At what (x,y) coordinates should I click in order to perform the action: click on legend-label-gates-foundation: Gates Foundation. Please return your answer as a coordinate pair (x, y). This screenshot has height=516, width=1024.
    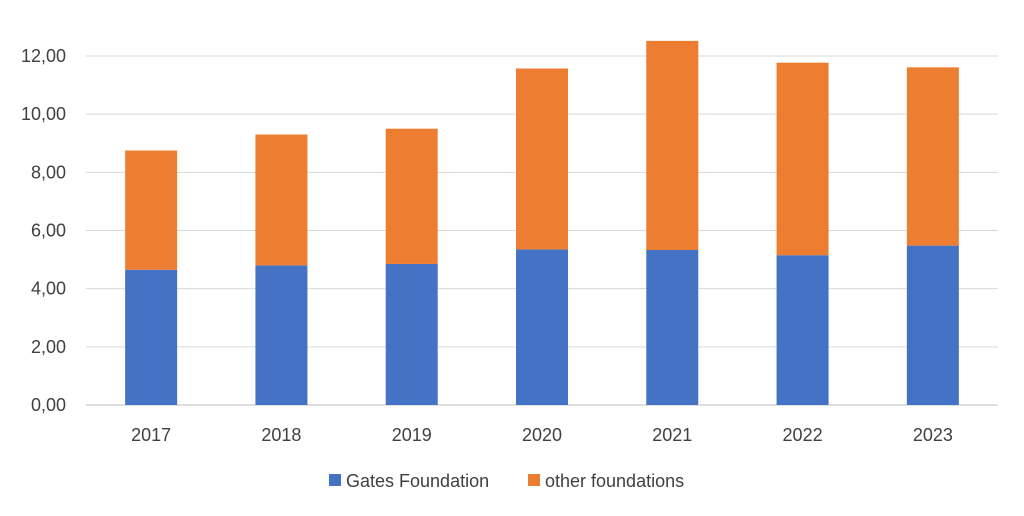
    Looking at the image, I should click on (417, 481).